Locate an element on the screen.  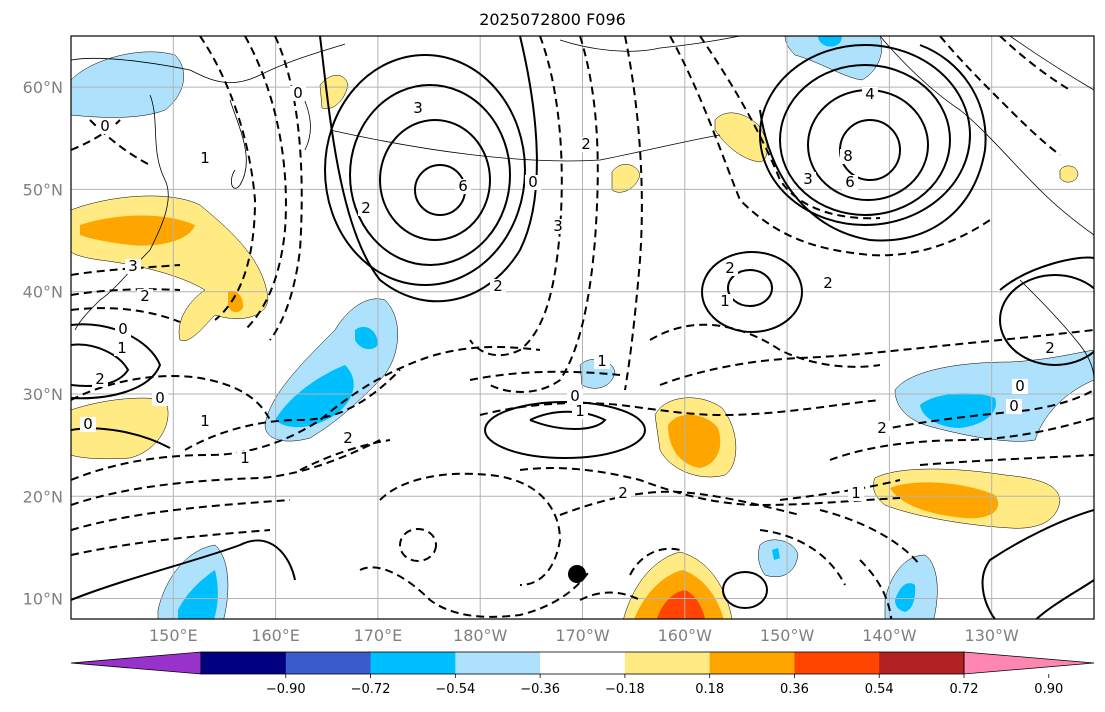
shade-orange-center is located at coordinates (694, 441).